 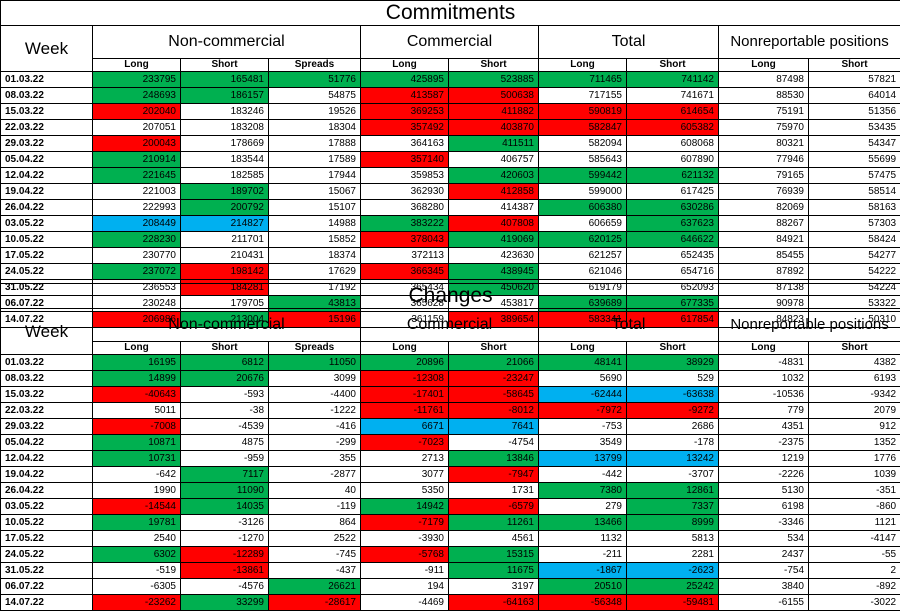 I want to click on value-cell: -12308, so click(x=405, y=379).